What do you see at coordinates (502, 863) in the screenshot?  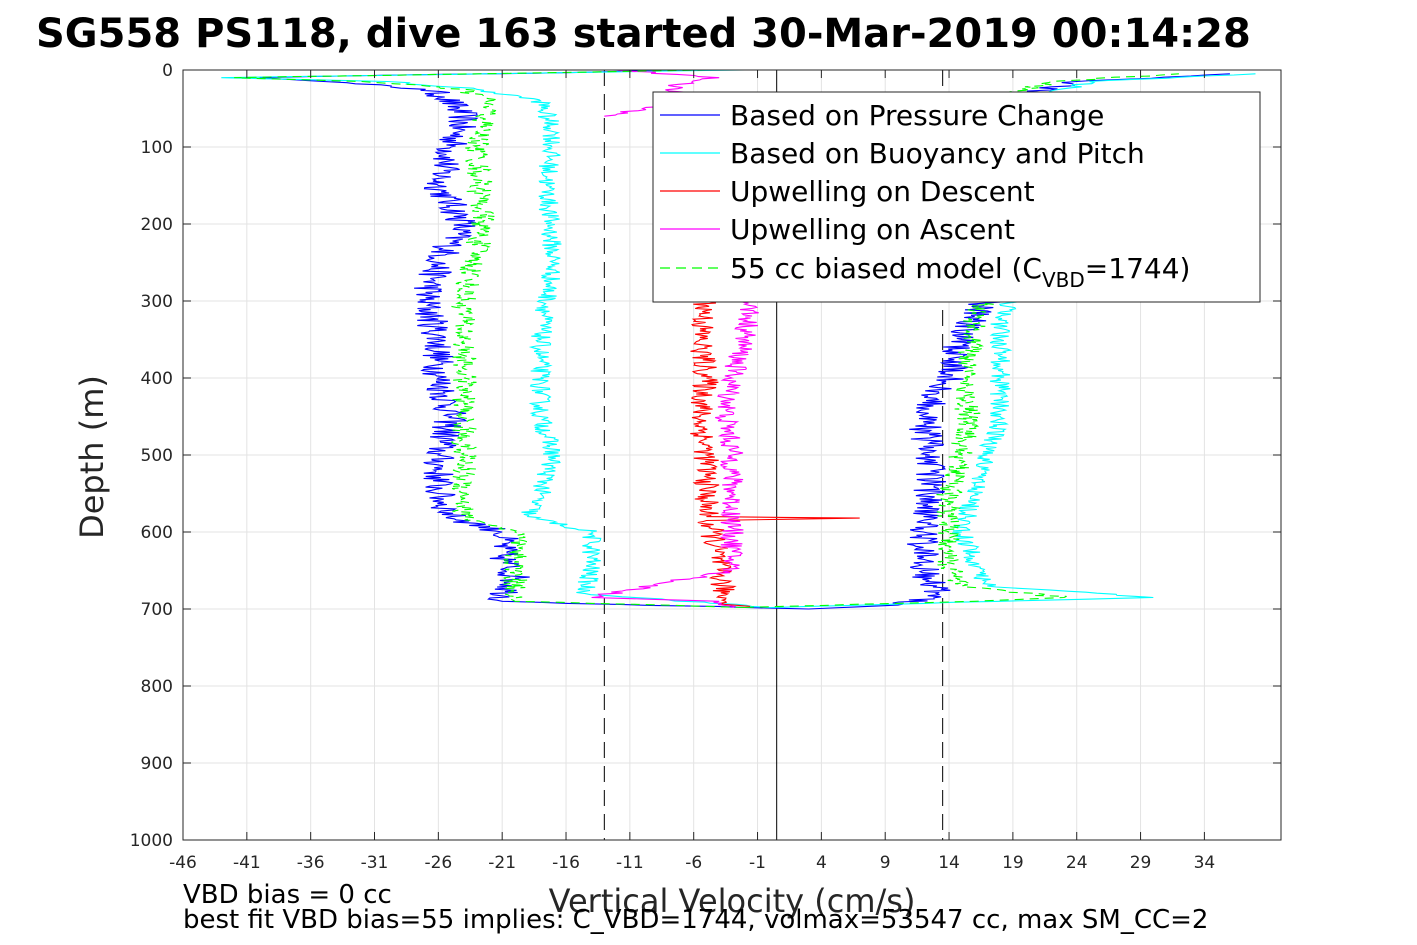 I see `x-tick-label: -21` at bounding box center [502, 863].